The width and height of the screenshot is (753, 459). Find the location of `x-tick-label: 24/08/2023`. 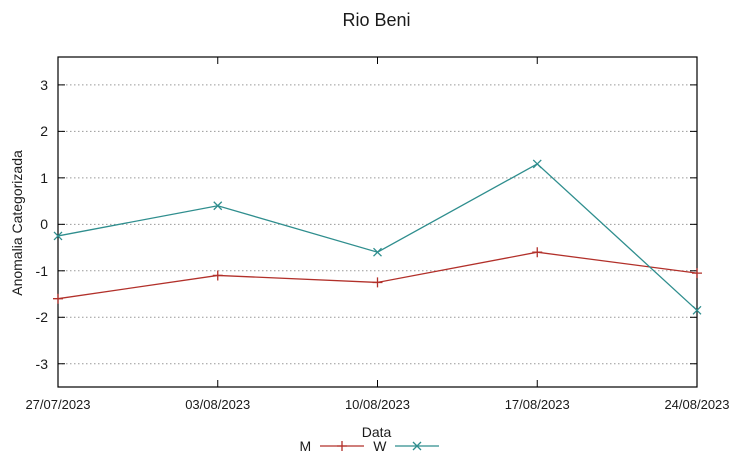

x-tick-label: 24/08/2023 is located at coordinates (697, 404).